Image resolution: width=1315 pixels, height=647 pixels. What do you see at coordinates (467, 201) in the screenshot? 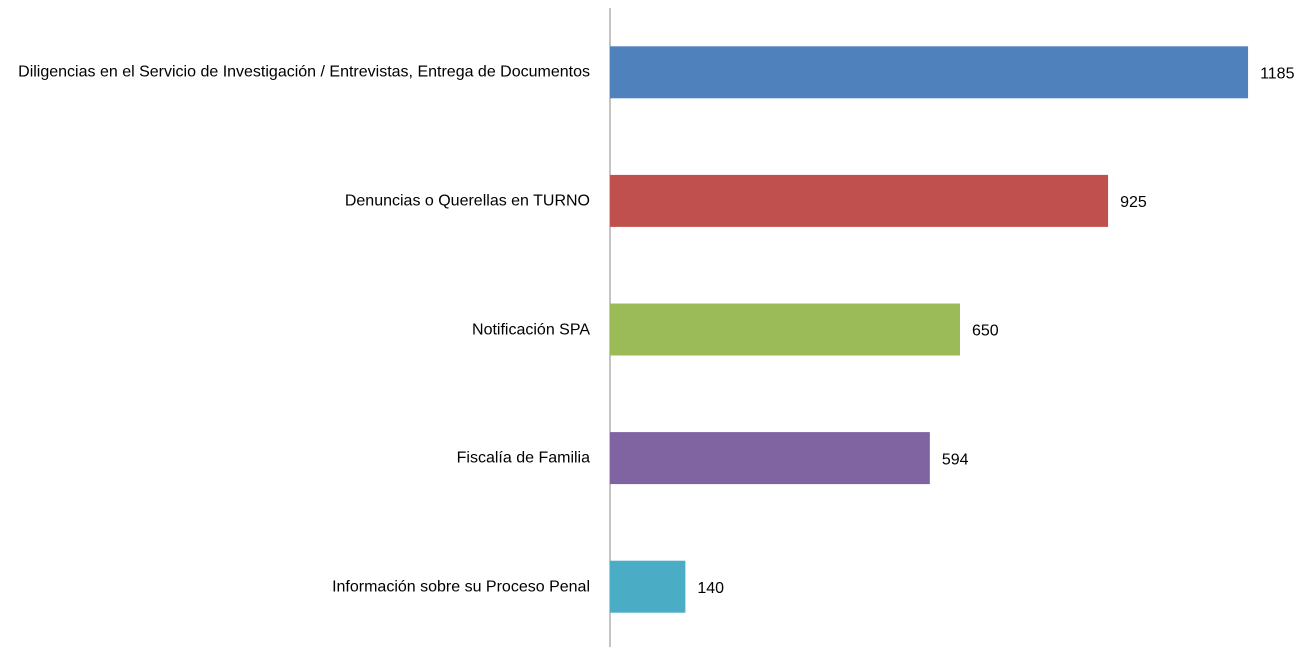
I see `category-label: Denuncias o Querellas en TURNO` at bounding box center [467, 201].